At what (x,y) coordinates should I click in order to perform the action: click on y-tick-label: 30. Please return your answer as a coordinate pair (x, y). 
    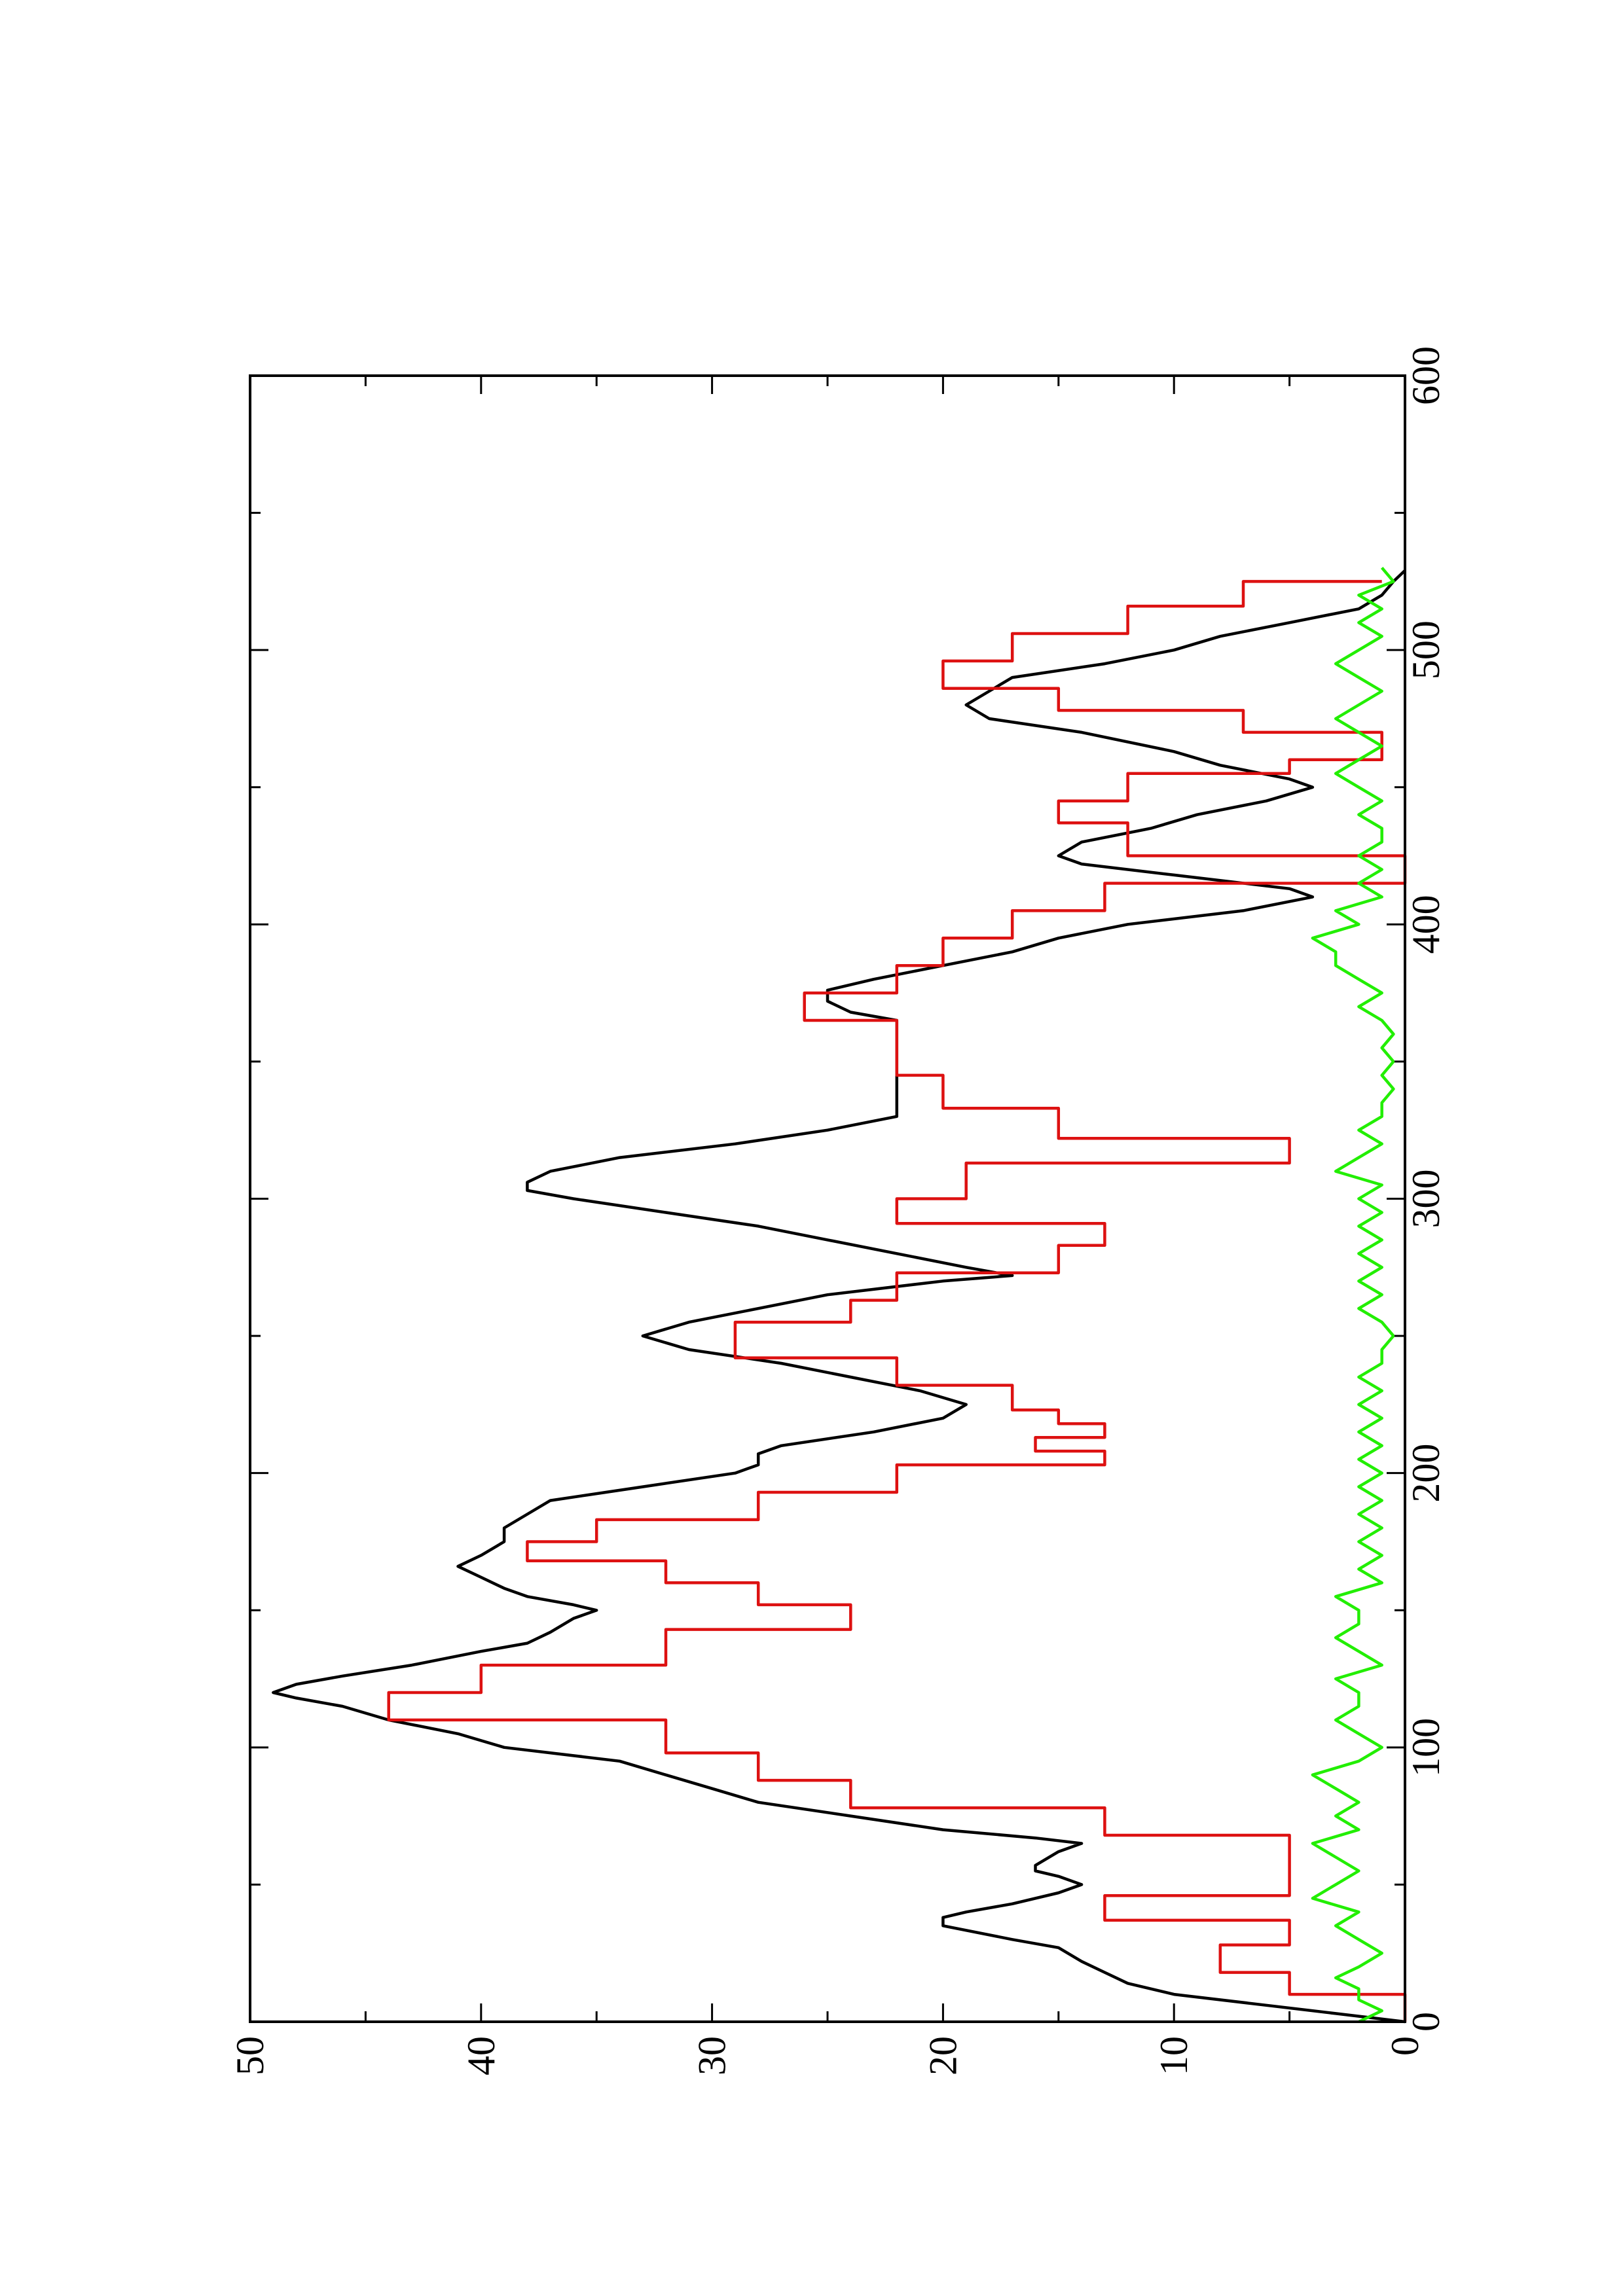
    Looking at the image, I should click on (712, 2055).